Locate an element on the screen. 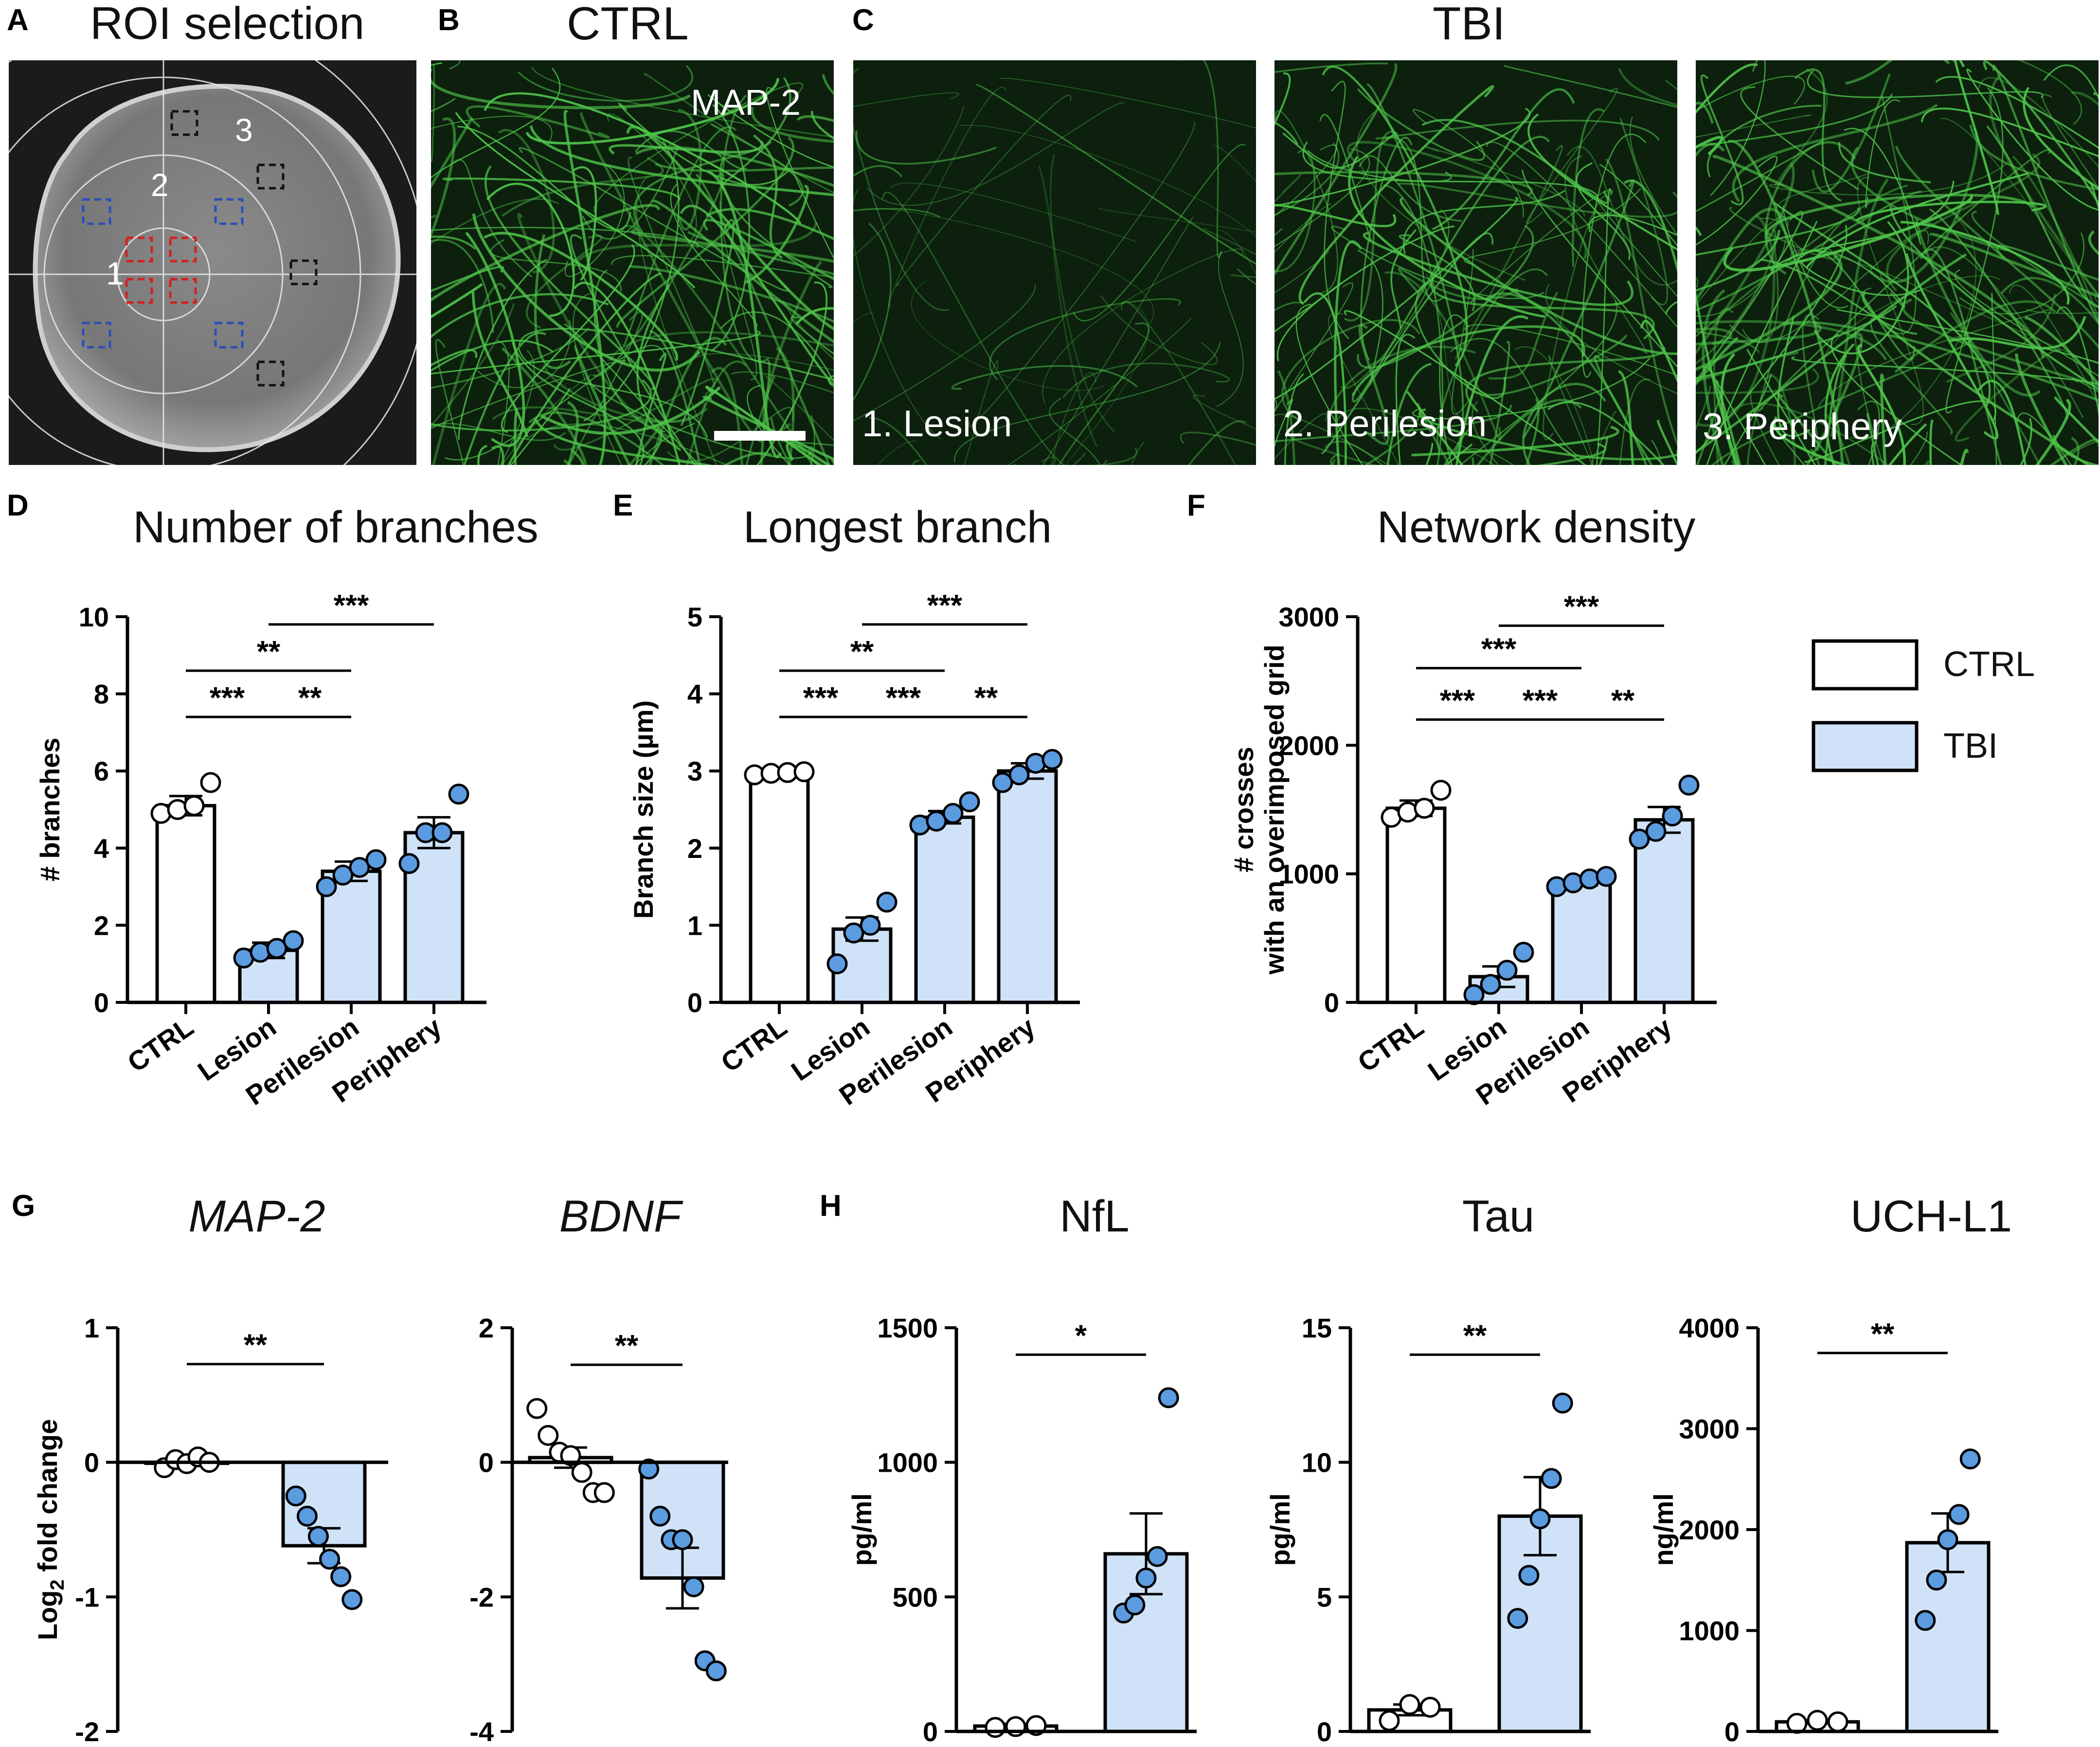 Image resolution: width=2100 pixels, height=1747 pixels. panel-a-label: A is located at coordinates (18, 20).